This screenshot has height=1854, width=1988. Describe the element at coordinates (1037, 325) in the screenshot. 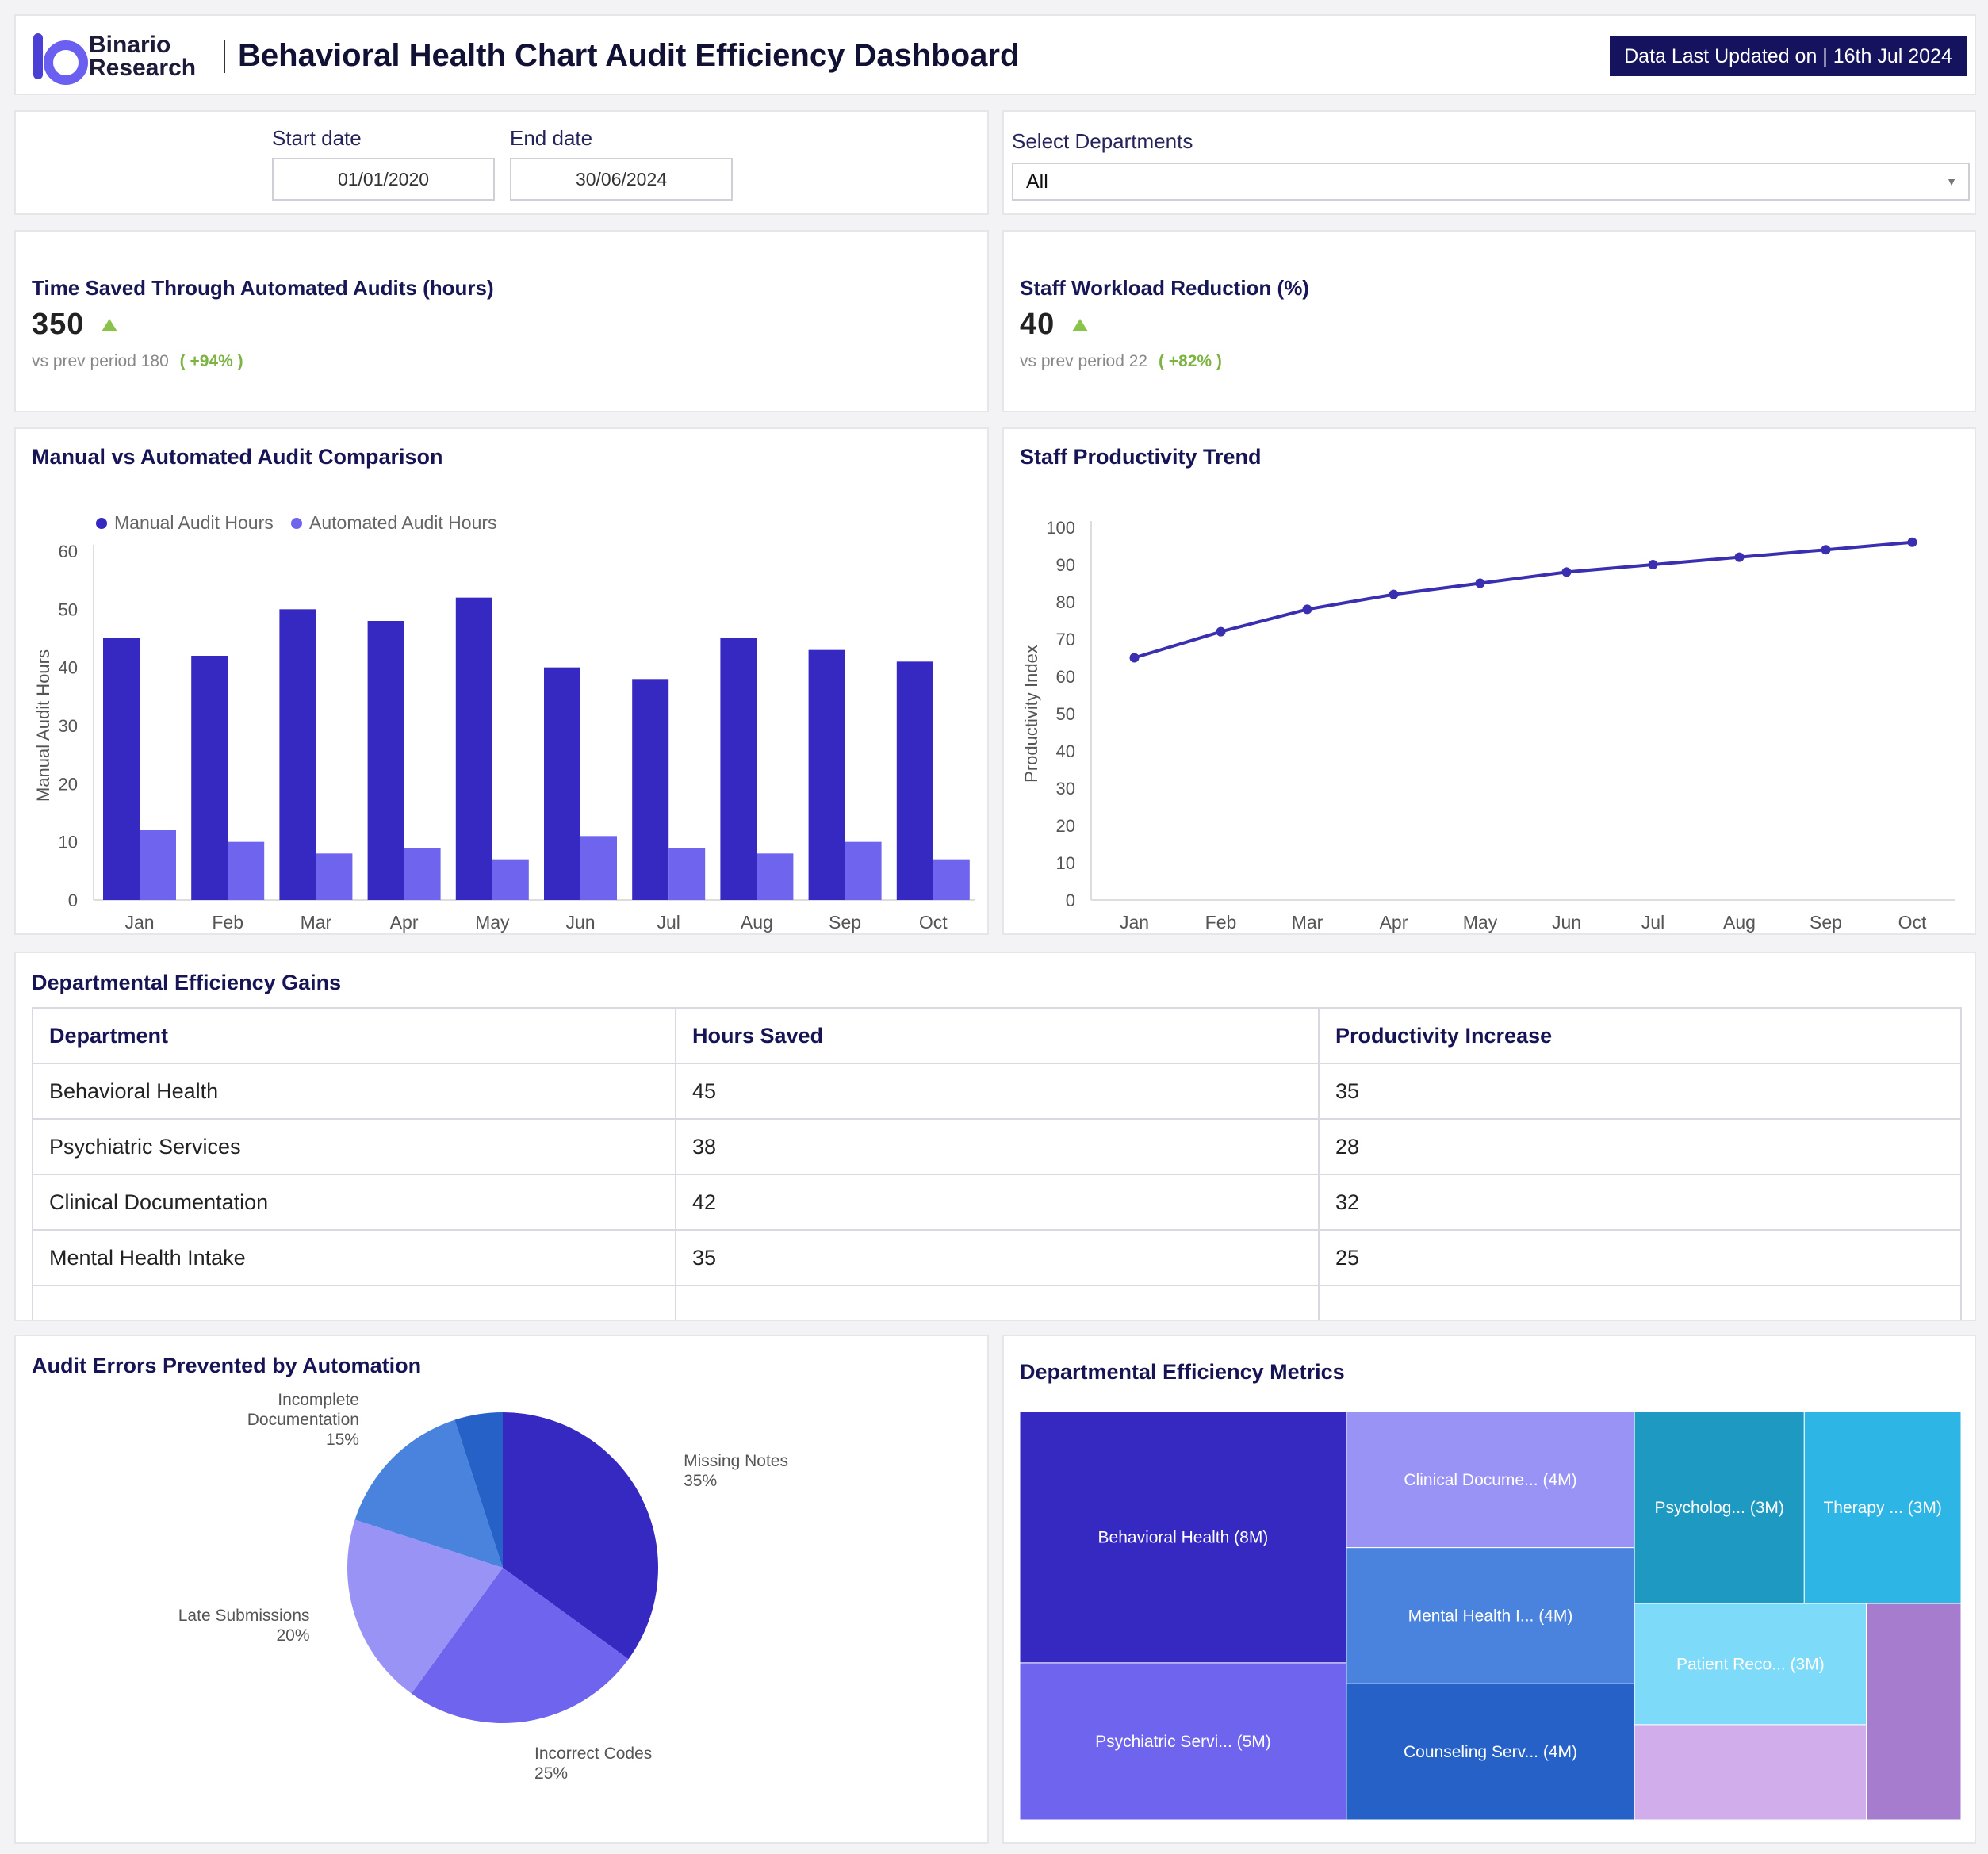

I see `kpi-value: 40` at that location.